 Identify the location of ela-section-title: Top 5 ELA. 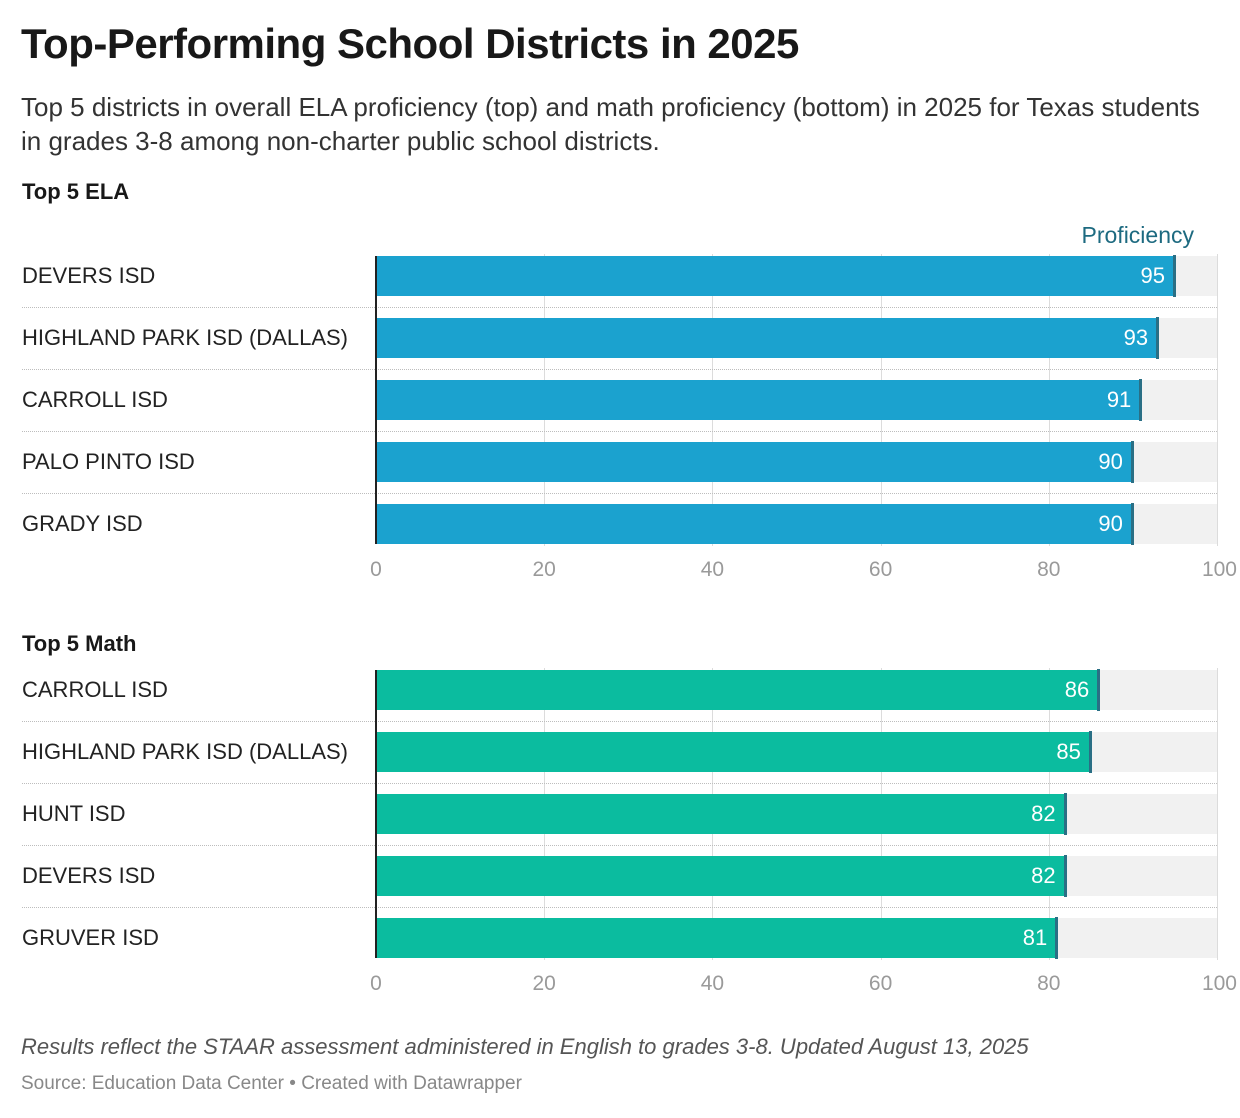
(76, 191).